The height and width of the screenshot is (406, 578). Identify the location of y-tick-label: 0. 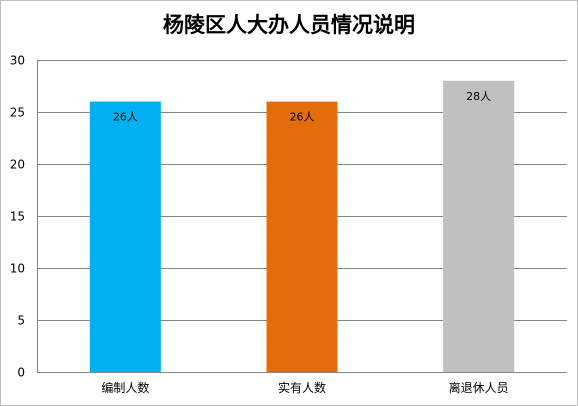
(21, 373).